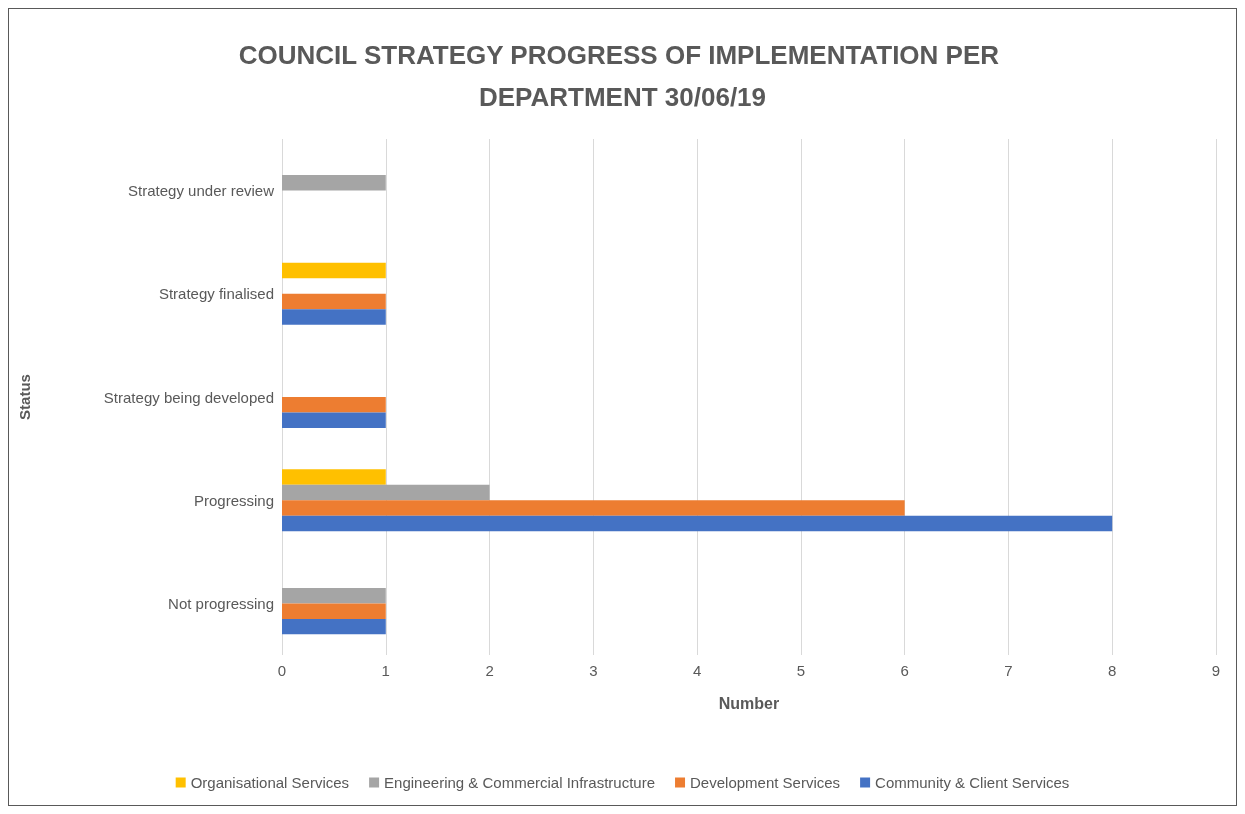 The height and width of the screenshot is (814, 1245). I want to click on x-axis-title: Number, so click(749, 703).